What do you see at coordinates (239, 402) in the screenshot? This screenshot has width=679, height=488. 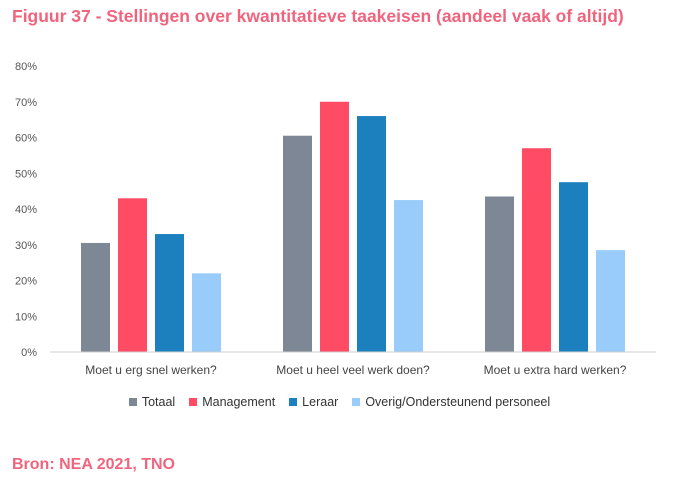 I see `legend-label: Management` at bounding box center [239, 402].